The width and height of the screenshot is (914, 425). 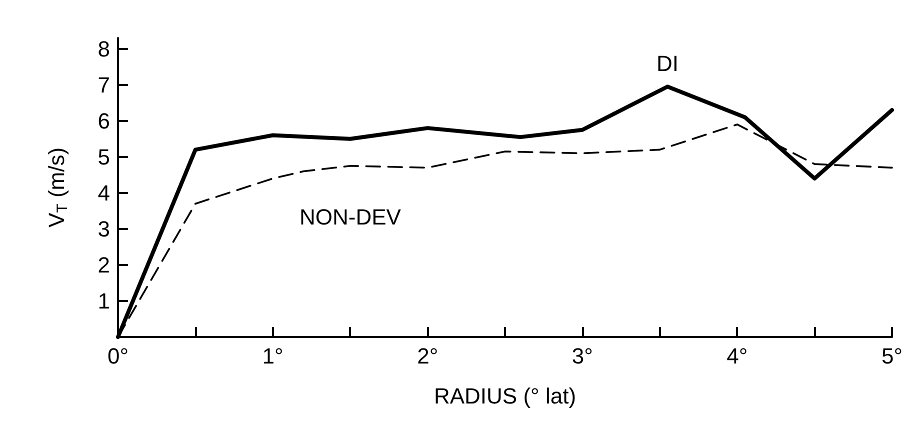 What do you see at coordinates (350, 217) in the screenshot?
I see `series-label: NON-DEV` at bounding box center [350, 217].